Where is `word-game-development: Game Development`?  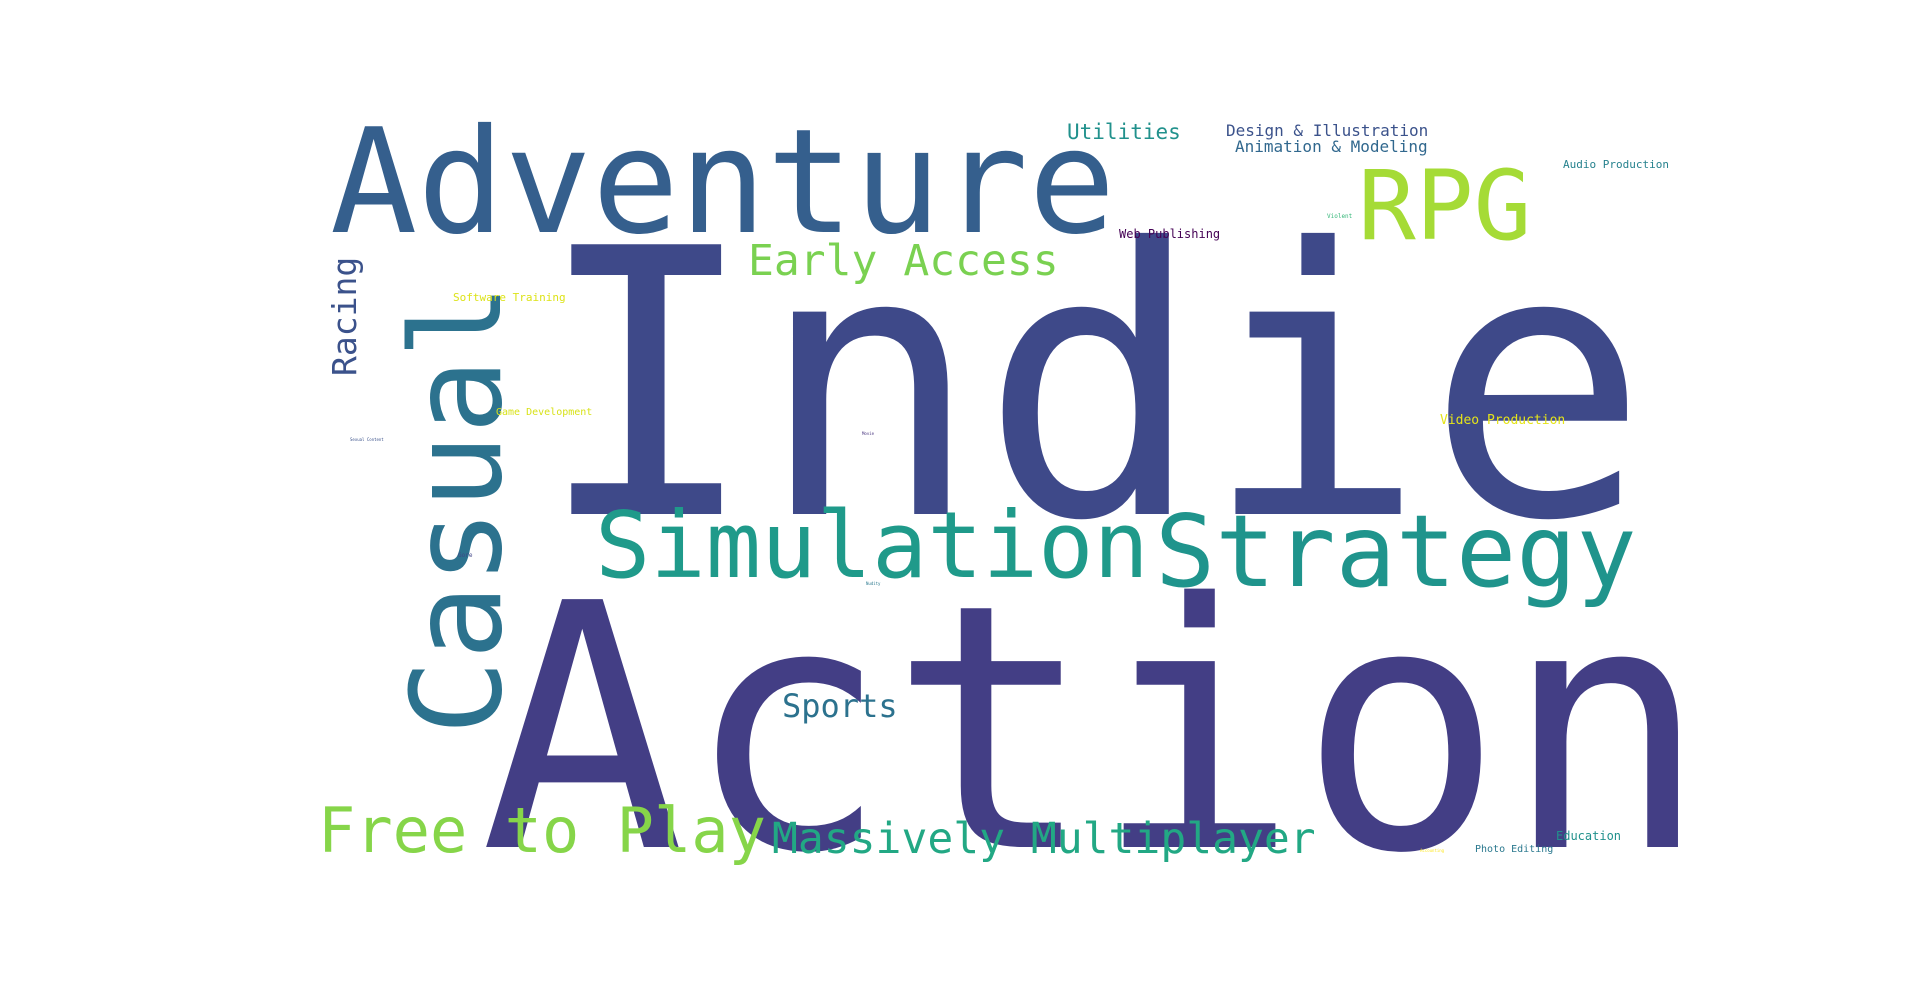 word-game-development: Game Development is located at coordinates (544, 412).